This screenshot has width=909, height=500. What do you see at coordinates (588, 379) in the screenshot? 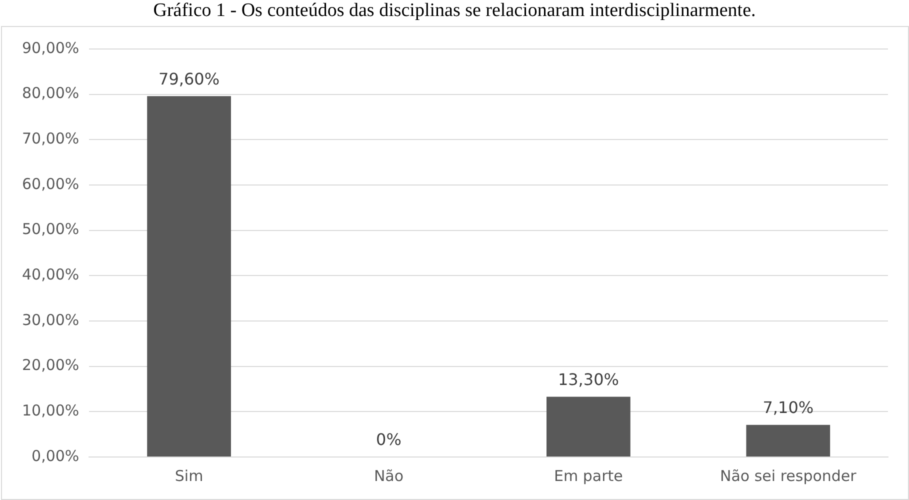
I see `data-label: 13,30%` at bounding box center [588, 379].